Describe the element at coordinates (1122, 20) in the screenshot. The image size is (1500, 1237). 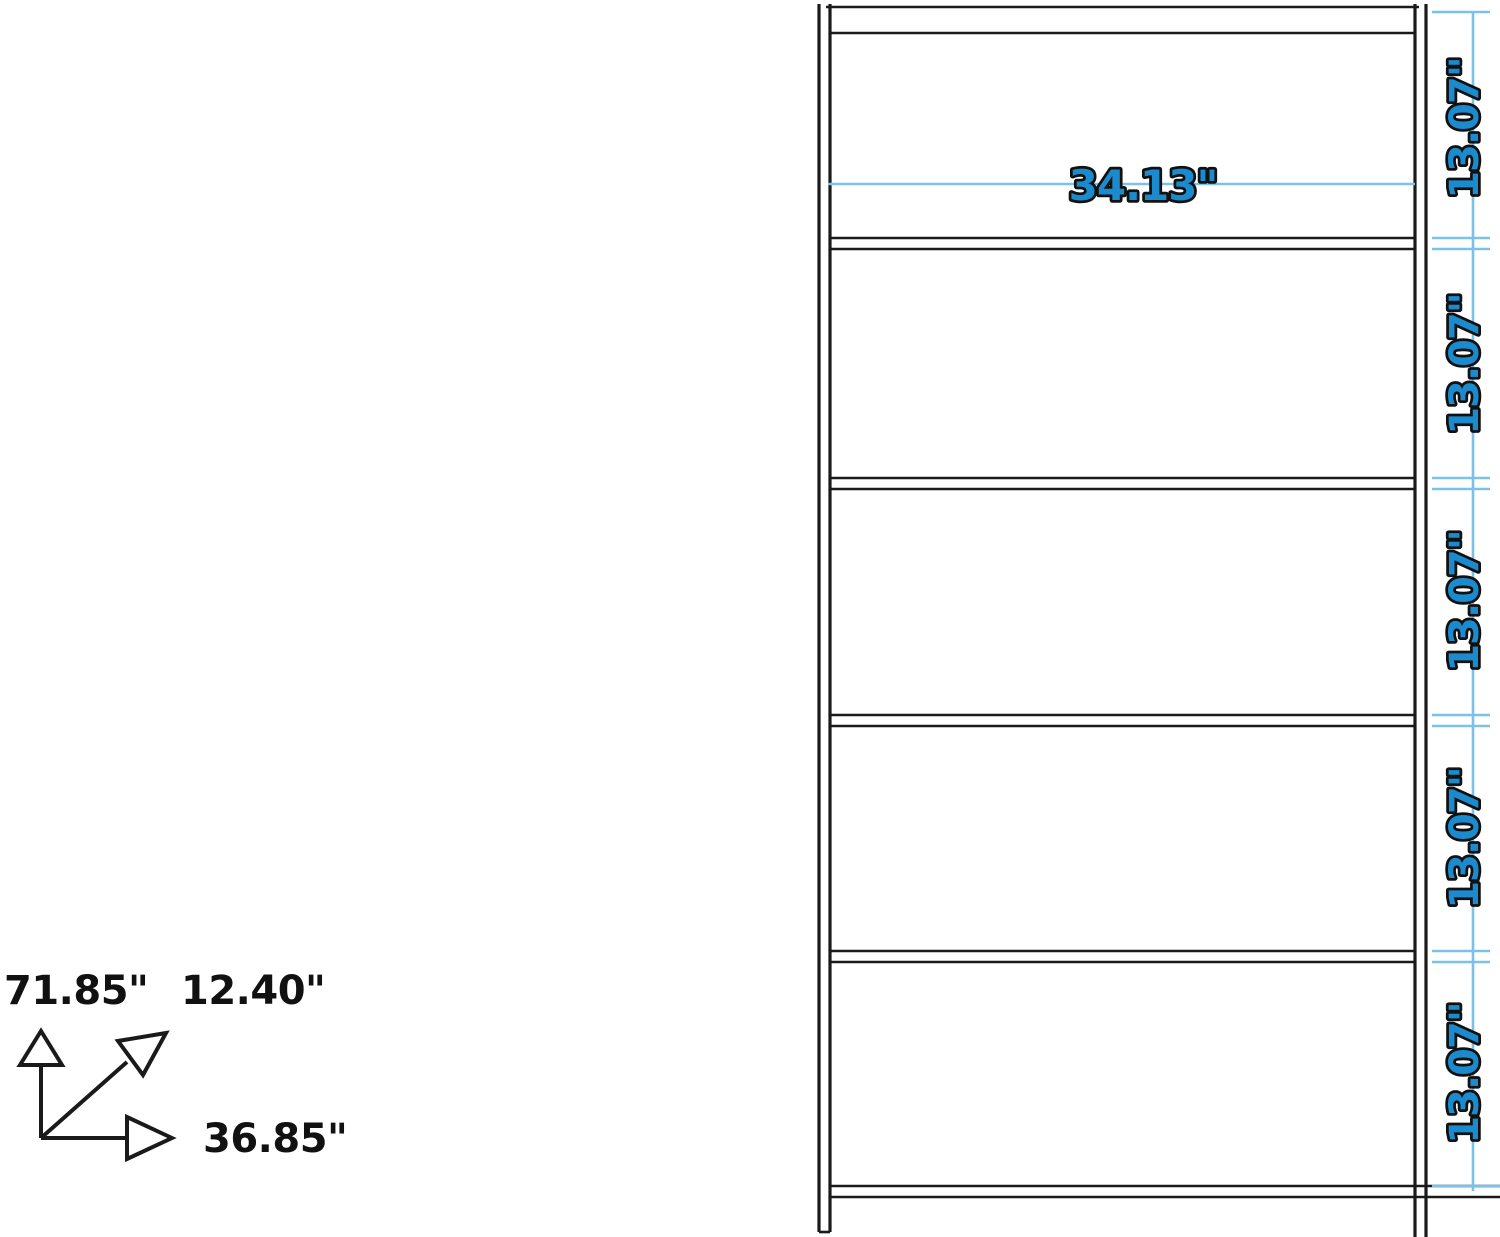
I see `shelf-top` at that location.